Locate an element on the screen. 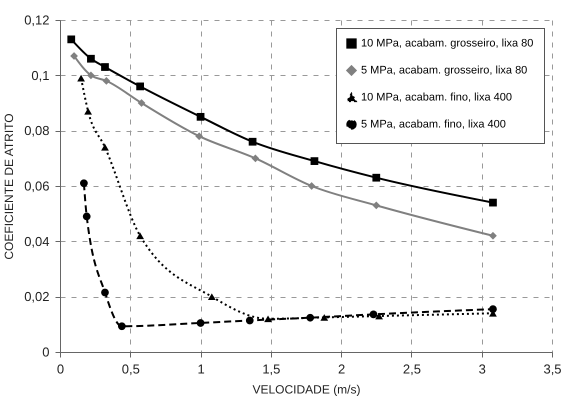 The image size is (584, 416). x-axis-title: VELOCIDADE (m/s) is located at coordinates (306, 389).